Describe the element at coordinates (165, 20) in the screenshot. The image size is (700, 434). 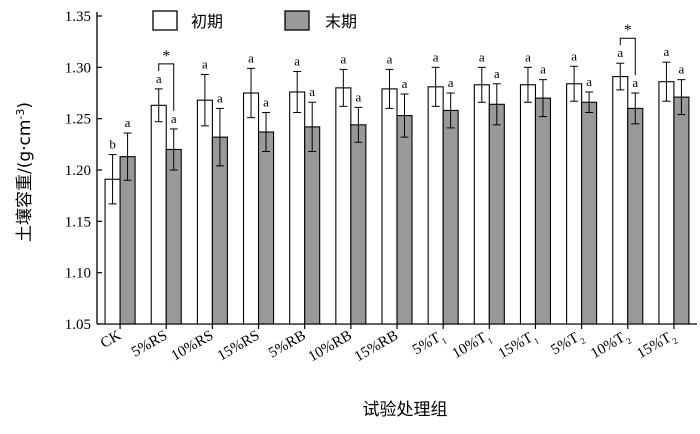
I see `legend-swatch-initial` at that location.